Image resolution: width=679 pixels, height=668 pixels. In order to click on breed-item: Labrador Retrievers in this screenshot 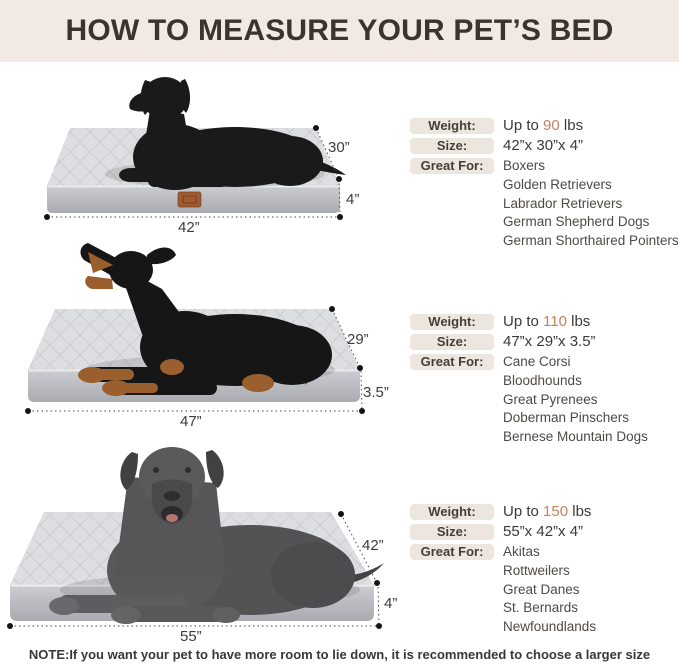, I will do `click(563, 203)`.